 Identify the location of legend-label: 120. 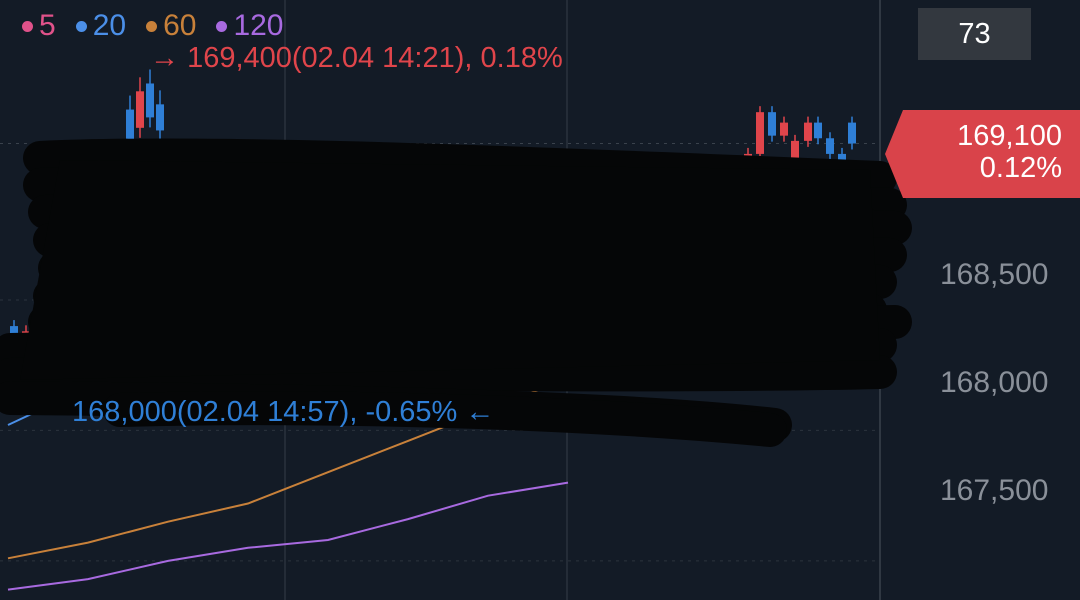
(258, 25).